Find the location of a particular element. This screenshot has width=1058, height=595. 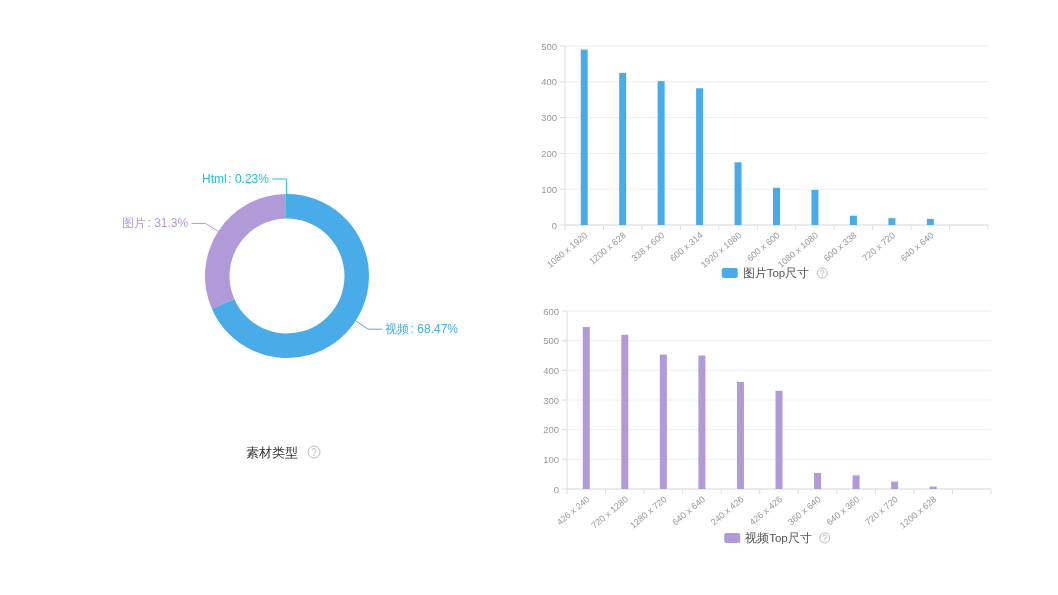

legend-label: 图片Top尺寸 is located at coordinates (776, 273).